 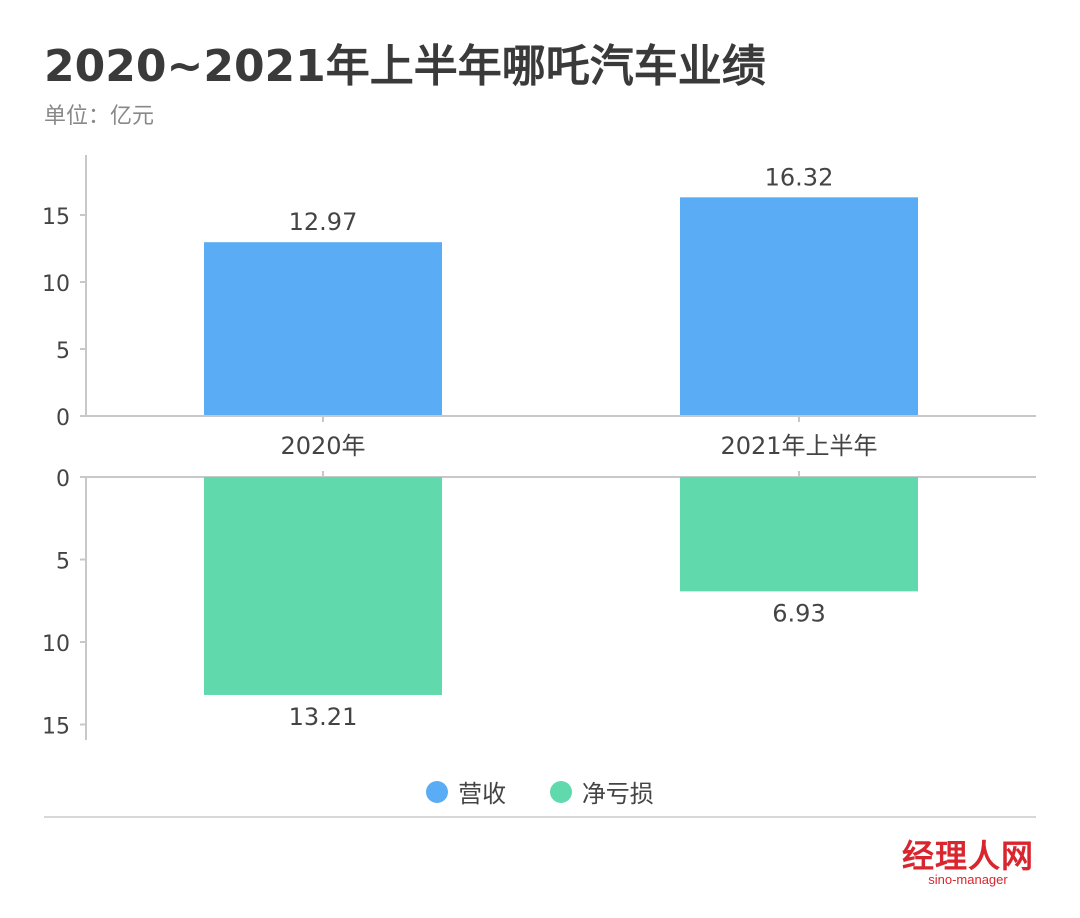 I want to click on revenue-data-label: 16.32, so click(x=799, y=177).